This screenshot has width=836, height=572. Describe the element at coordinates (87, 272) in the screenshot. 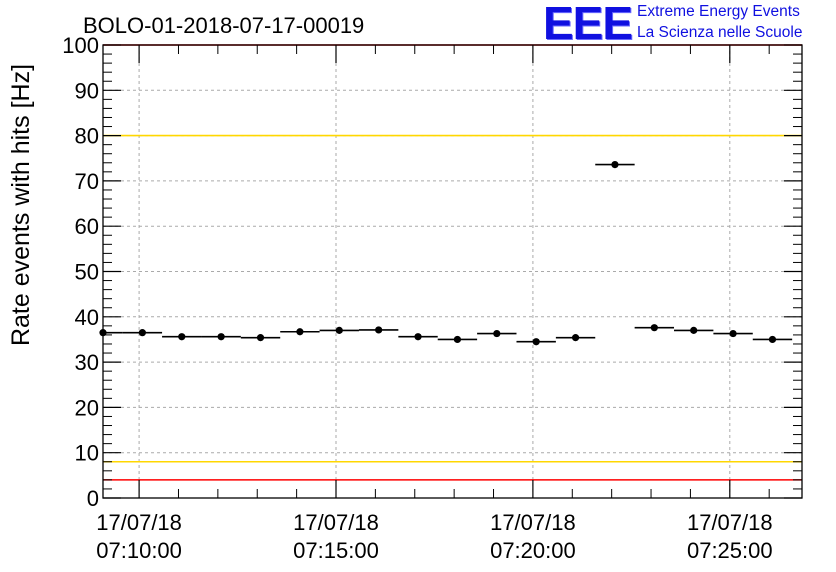

I see `y-tick-label: 50` at that location.